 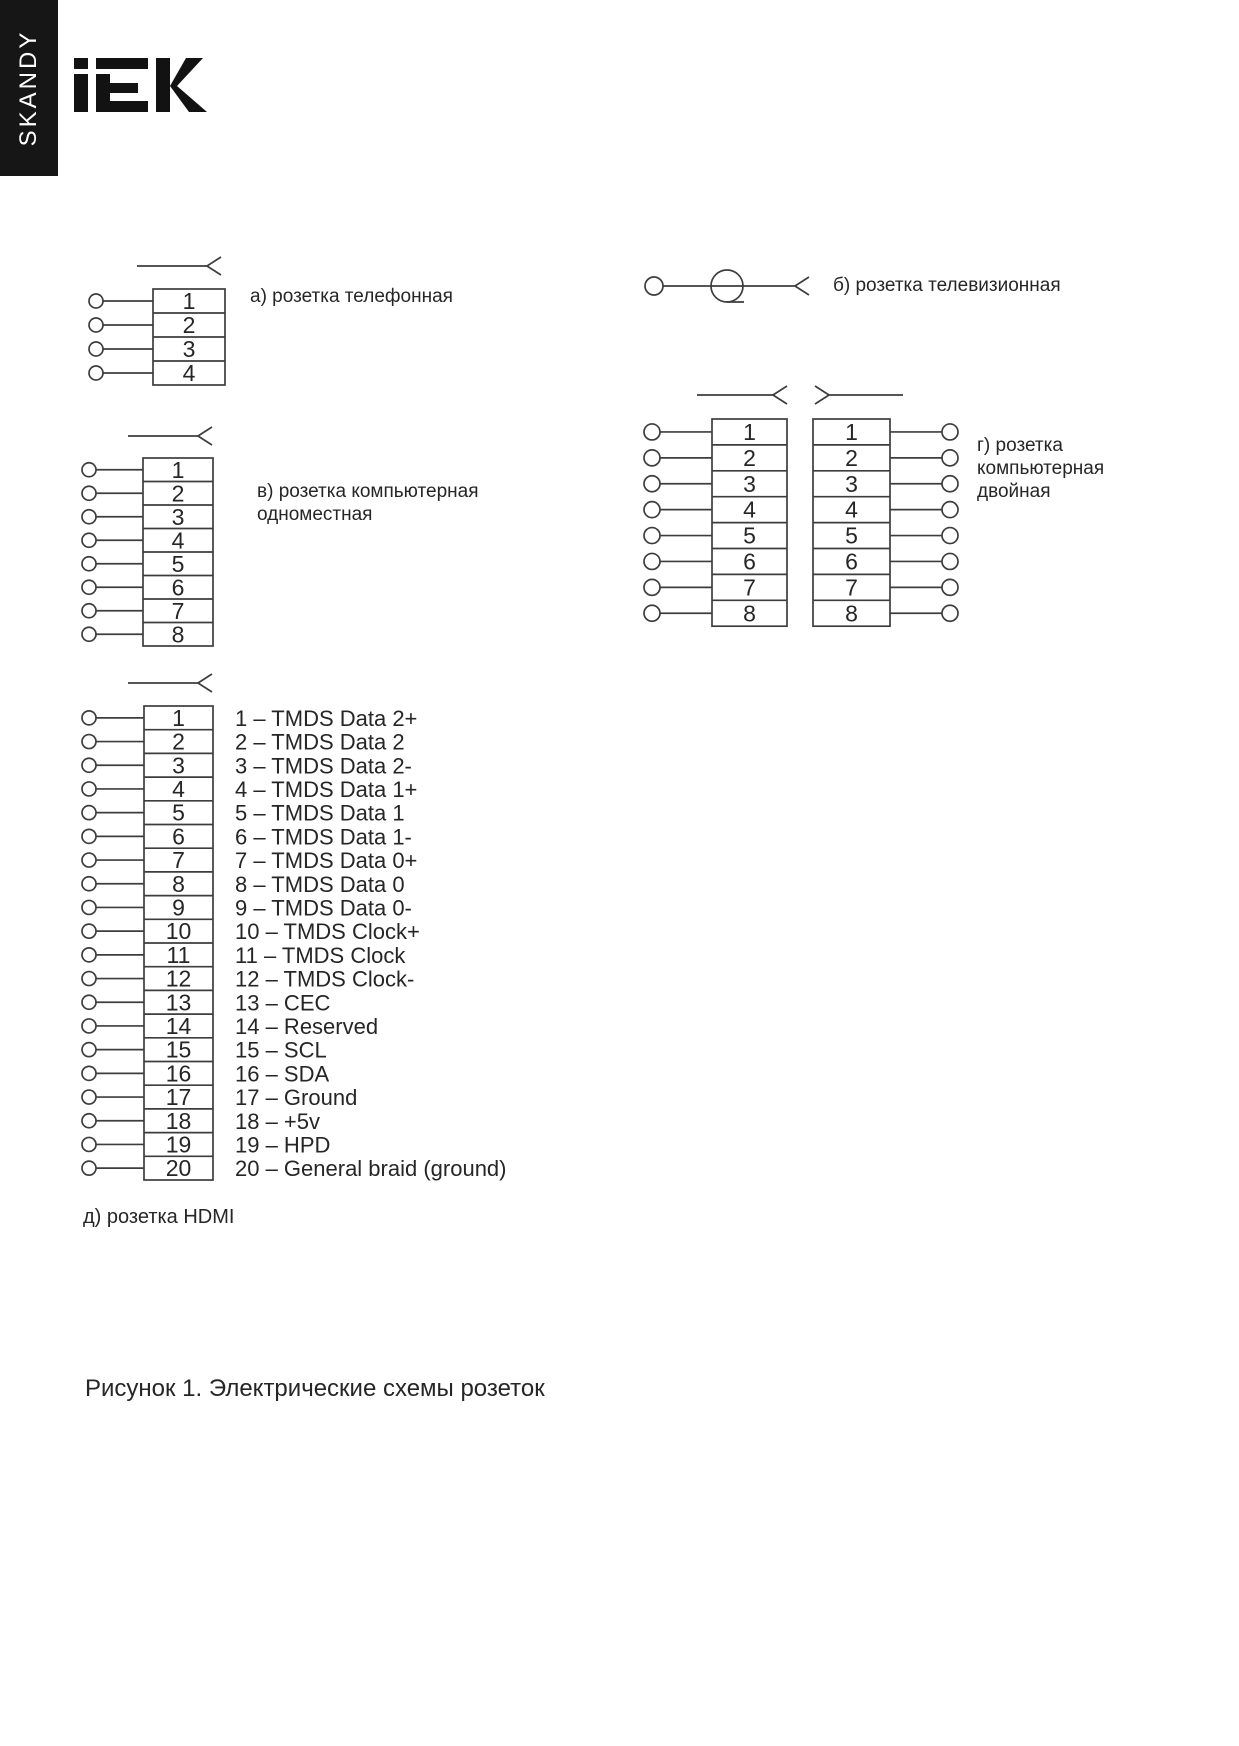 I want to click on hdmi-pin-description: 2 – TMDS Data 2, so click(x=320, y=742).